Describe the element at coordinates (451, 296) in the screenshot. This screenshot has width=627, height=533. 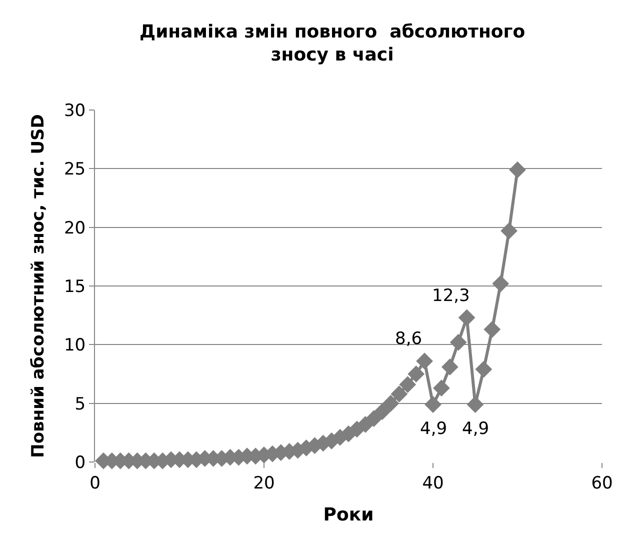
I see `data-label: 12,3` at that location.